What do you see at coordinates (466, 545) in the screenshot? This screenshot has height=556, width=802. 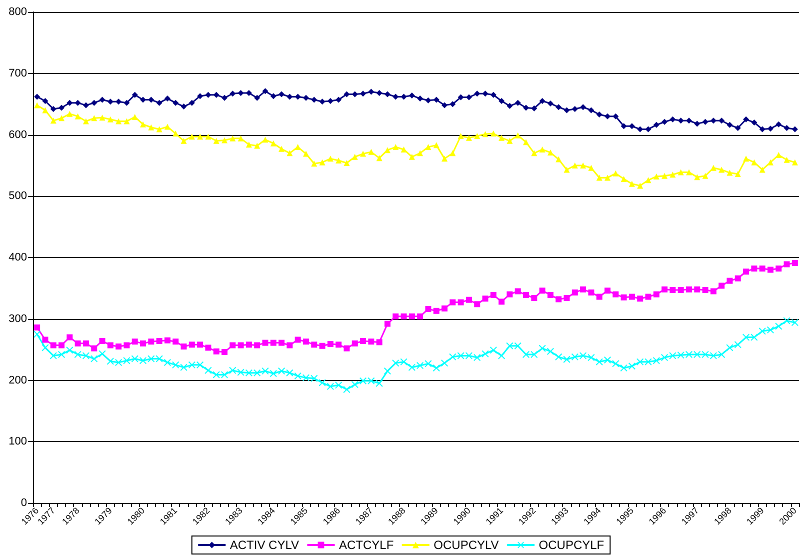 I see `legend-label: OCUPCYLV` at bounding box center [466, 545].